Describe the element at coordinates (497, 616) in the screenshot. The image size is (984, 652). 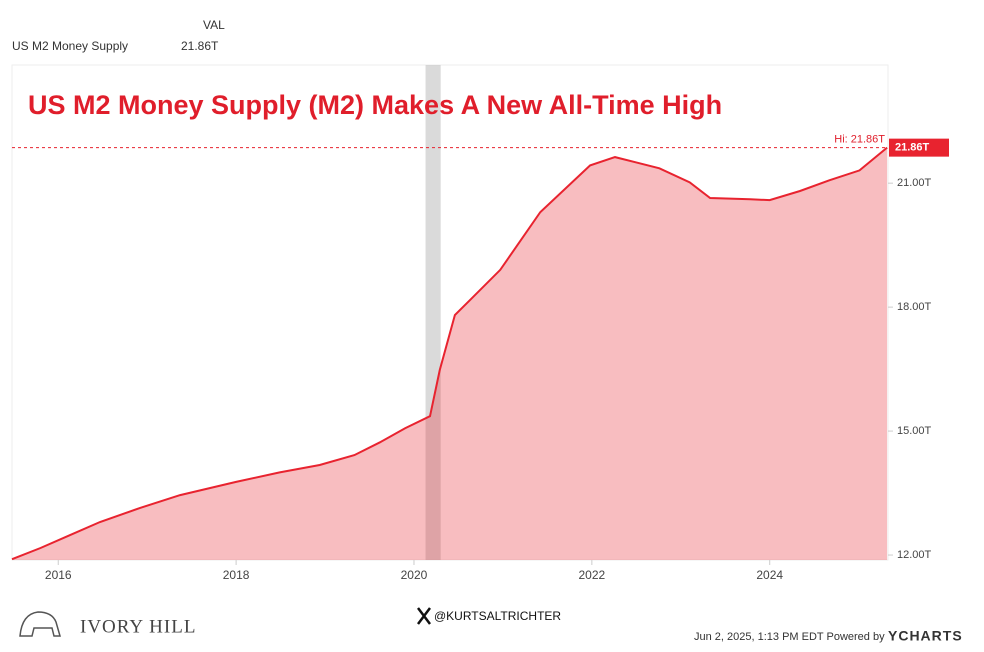
I see `handle: @KURTSALTRICHTER` at that location.